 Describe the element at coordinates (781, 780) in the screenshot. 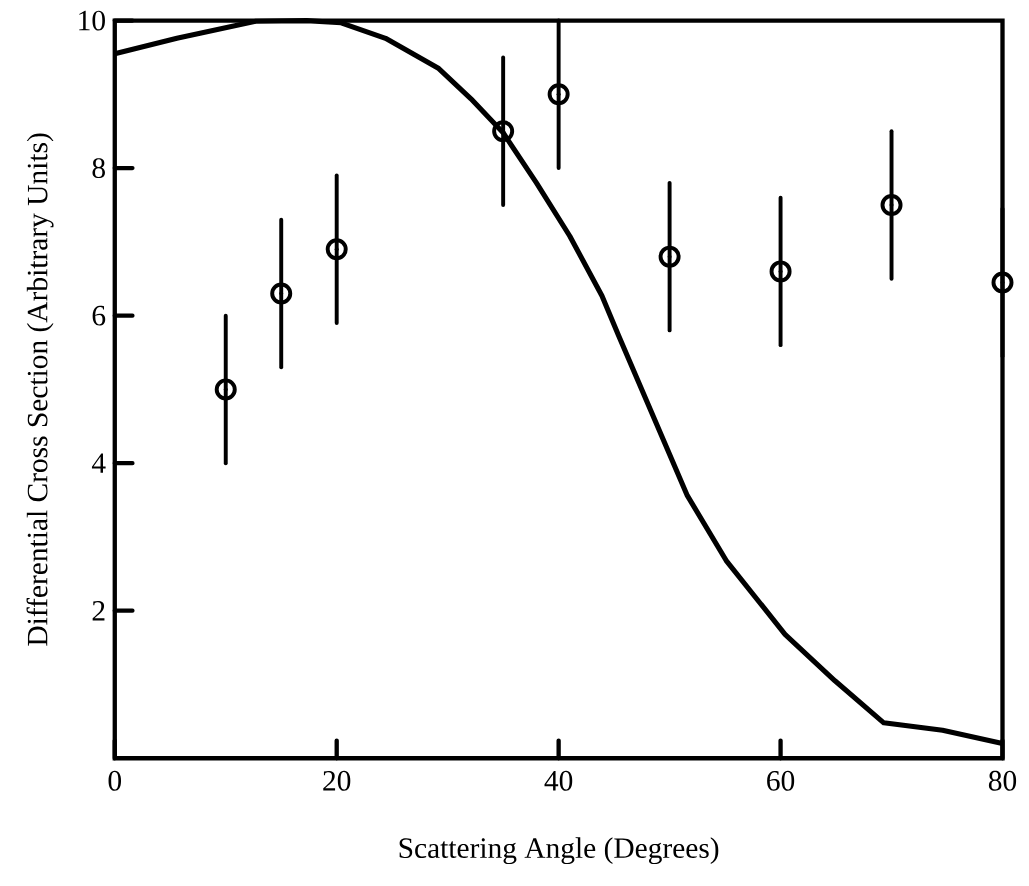

I see `x-tick-label: 60` at that location.